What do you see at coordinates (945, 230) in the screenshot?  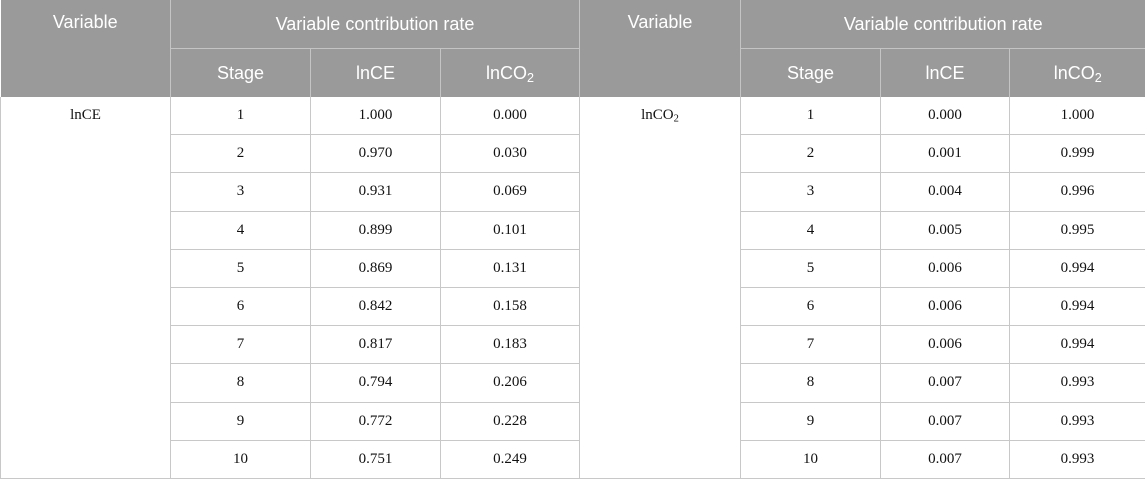 I see `lnce-cell-right: 0.005` at bounding box center [945, 230].